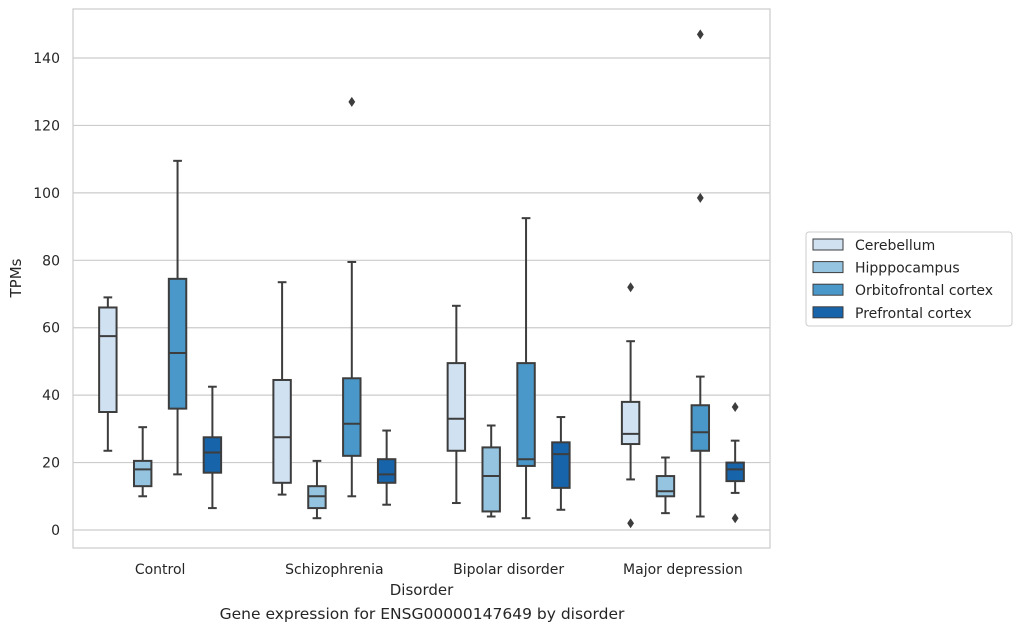 The height and width of the screenshot is (634, 1023). Describe the element at coordinates (16, 278) in the screenshot. I see `y-axis-label: TPMs` at that location.